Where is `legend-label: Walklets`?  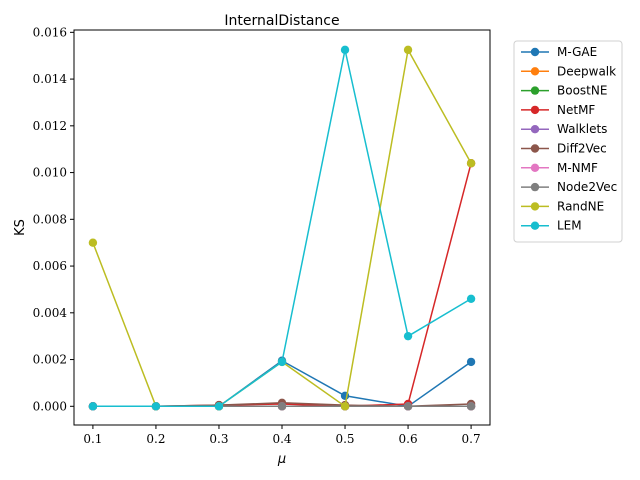 legend-label: Walklets is located at coordinates (582, 129).